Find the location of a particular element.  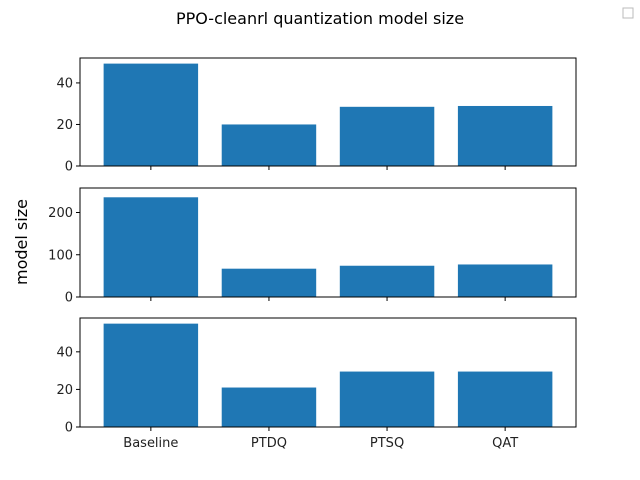

y-axis-label: model size is located at coordinates (21, 242).